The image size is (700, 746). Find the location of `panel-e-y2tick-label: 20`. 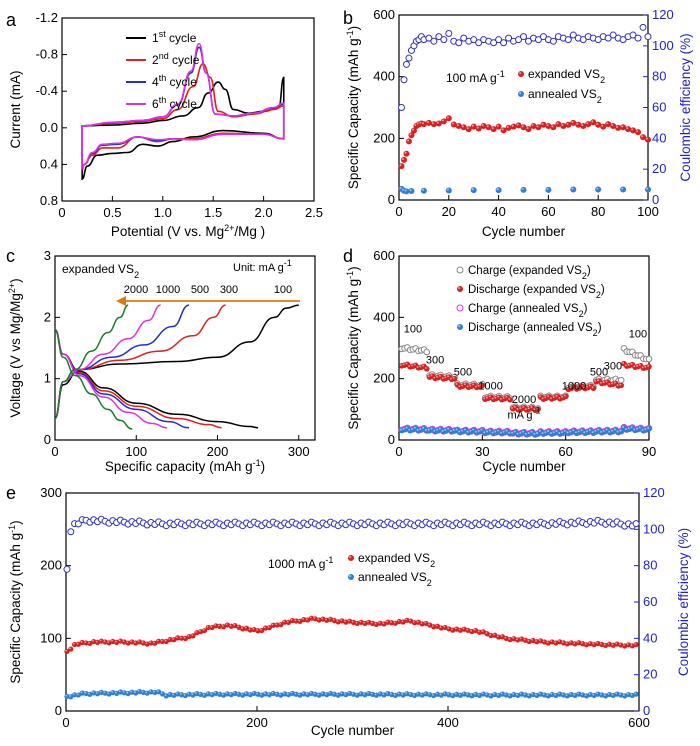

panel-e-y2tick-label: 20 is located at coordinates (650, 674).